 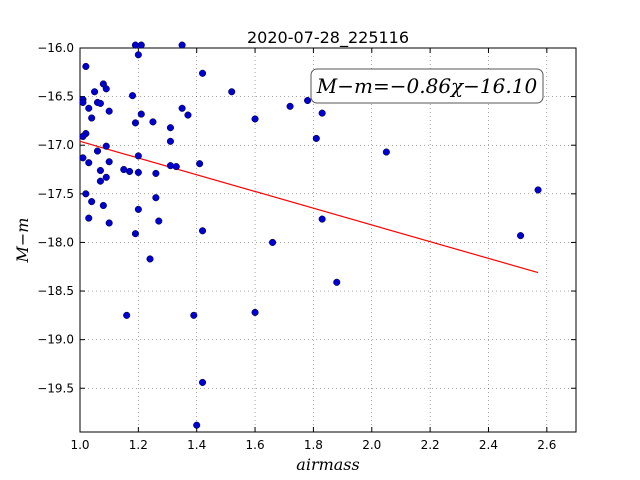 What do you see at coordinates (255, 445) in the screenshot?
I see `x-tick-label: 1.6` at bounding box center [255, 445].